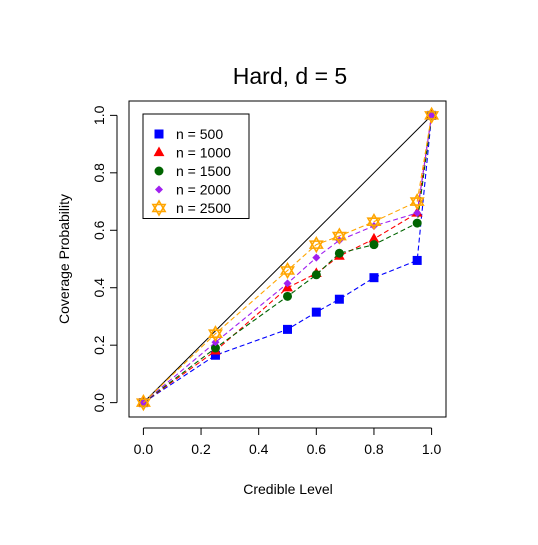 This screenshot has height=545, width=538. Describe the element at coordinates (64, 259) in the screenshot. I see `y-axis-label: Coverage Probability` at that location.